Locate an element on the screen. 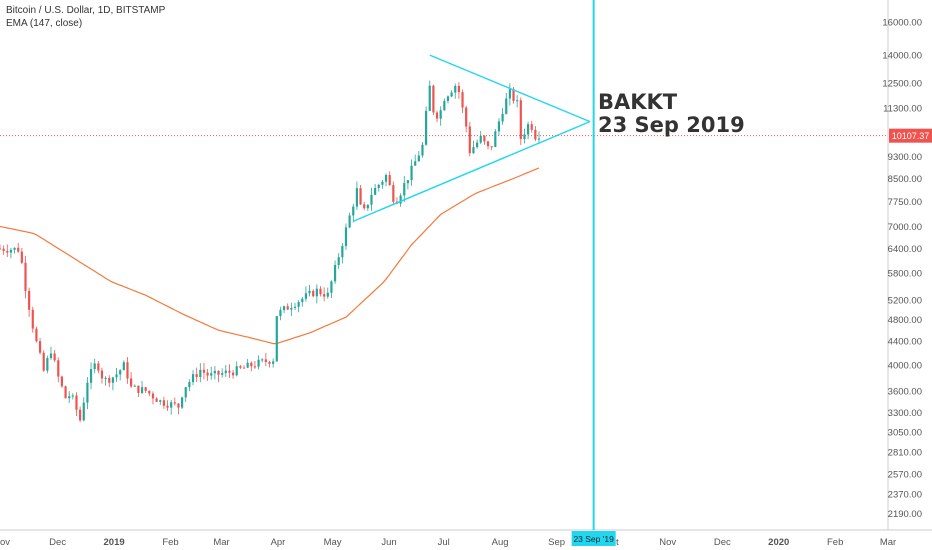  x-tick-label: ov is located at coordinates (5, 542).